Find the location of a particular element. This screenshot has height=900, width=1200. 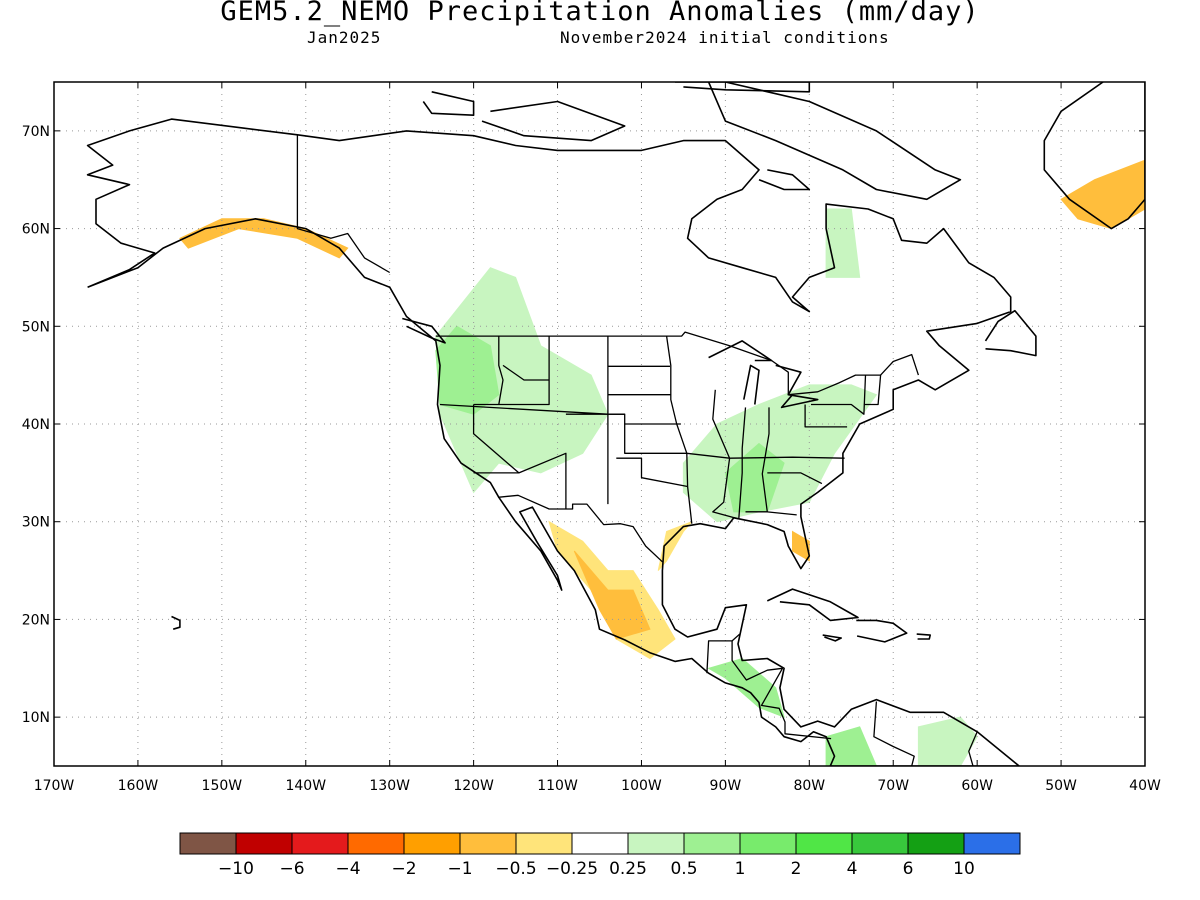

coastline-baffin-island is located at coordinates (834, 141).